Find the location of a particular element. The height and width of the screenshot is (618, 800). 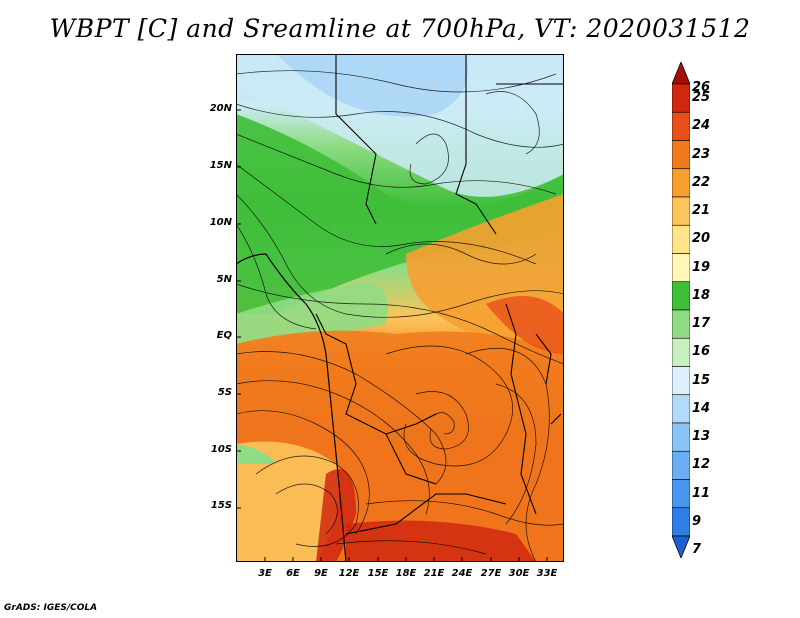

lon-label-12e: 12E is located at coordinates (349, 573).